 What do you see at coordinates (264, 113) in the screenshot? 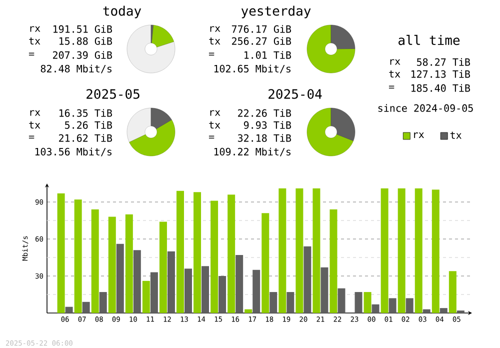
I see `text: 22.26 TiB` at bounding box center [264, 113].